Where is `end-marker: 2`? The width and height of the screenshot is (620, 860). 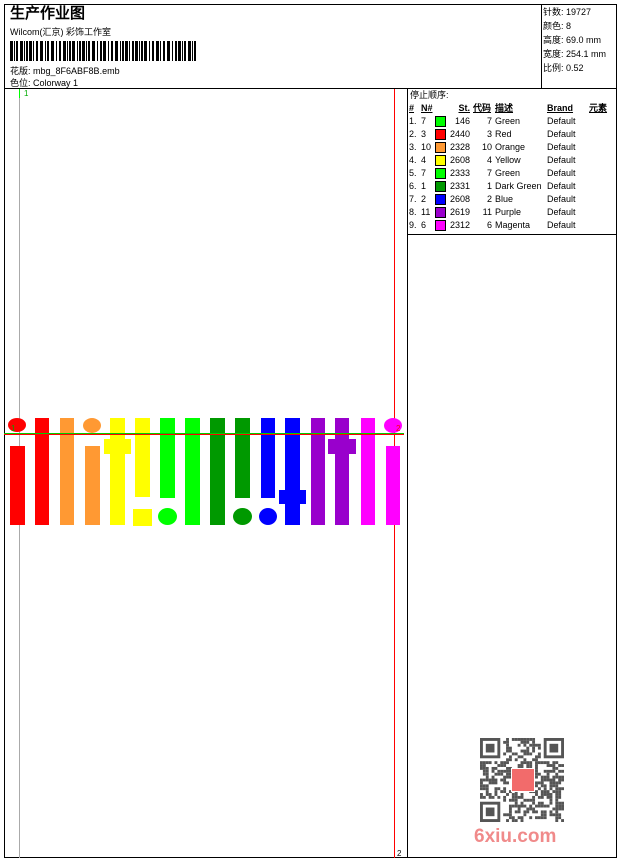 end-marker: 2 is located at coordinates (398, 428).